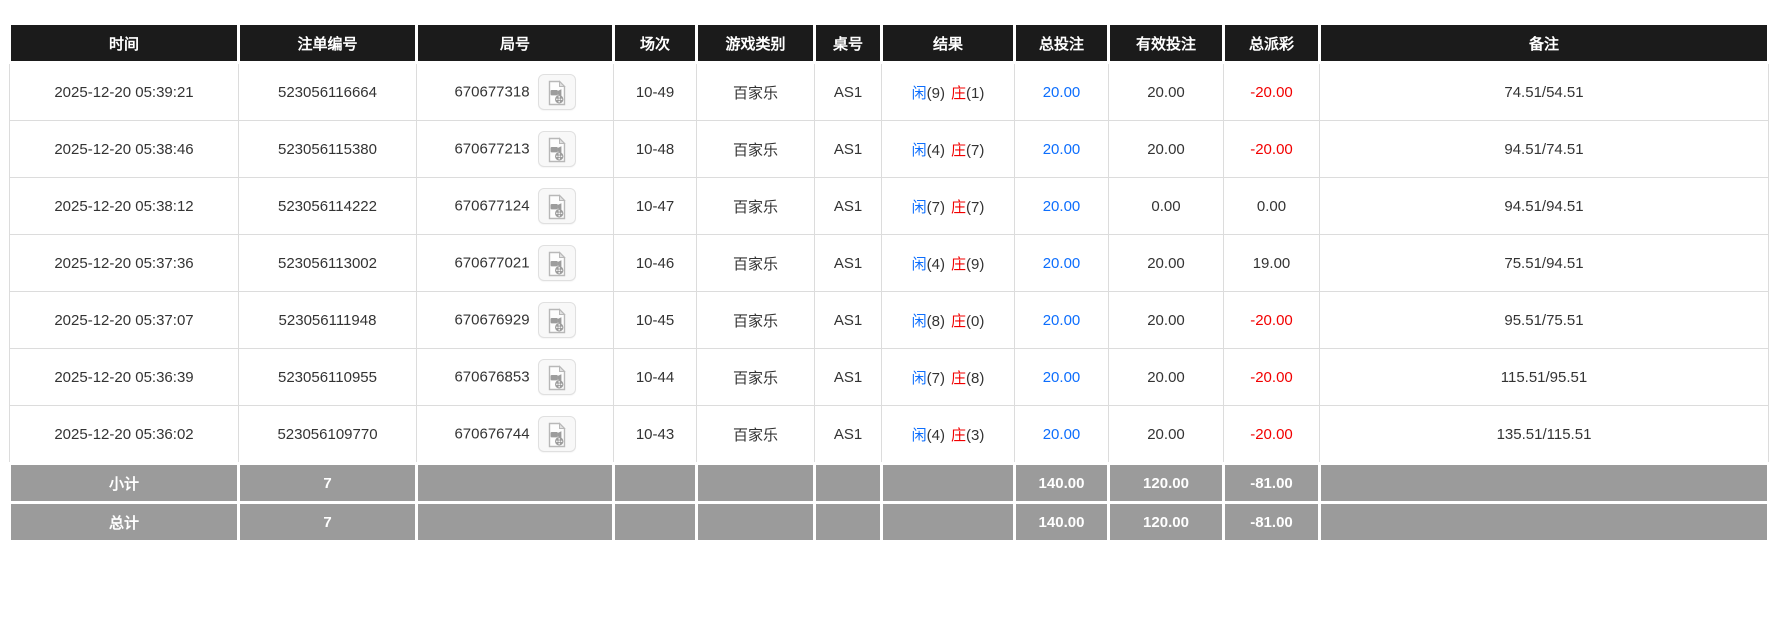  I want to click on cell-game-type: 百家乐, so click(755, 149).